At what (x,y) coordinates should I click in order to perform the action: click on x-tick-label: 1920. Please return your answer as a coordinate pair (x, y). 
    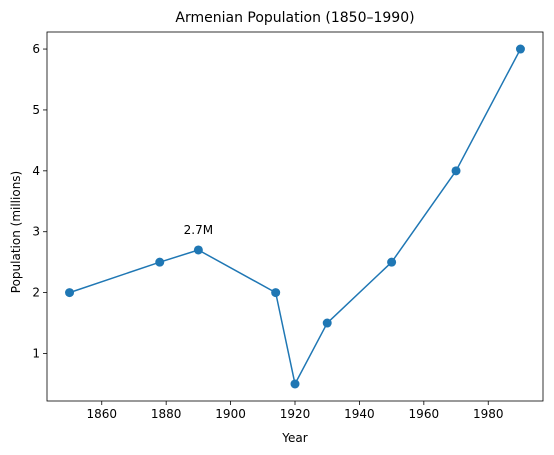
    Looking at the image, I should click on (295, 414).